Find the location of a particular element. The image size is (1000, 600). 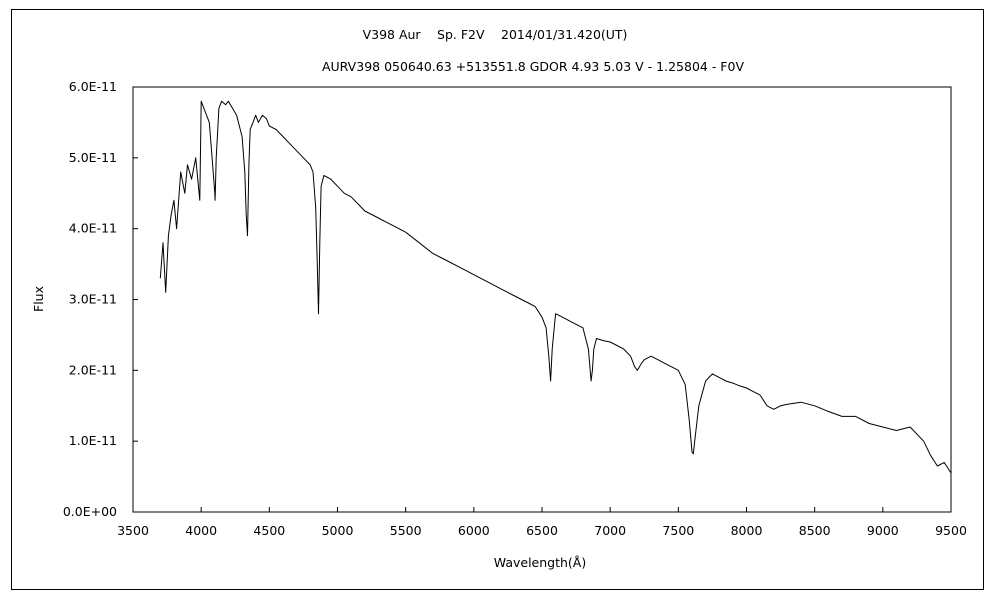

x-tick-label: 6500 is located at coordinates (542, 530).